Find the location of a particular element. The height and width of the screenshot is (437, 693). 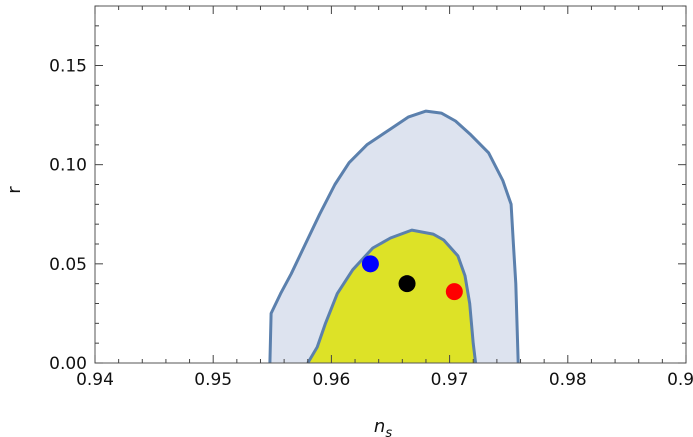

x-tick-label: 0.96 is located at coordinates (331, 380).